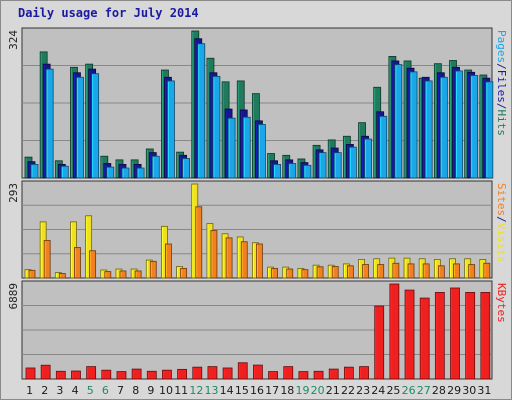 The height and width of the screenshot is (400, 512). What do you see at coordinates (13, 40) in the screenshot?
I see `y-axis-max-label: 324` at bounding box center [13, 40].